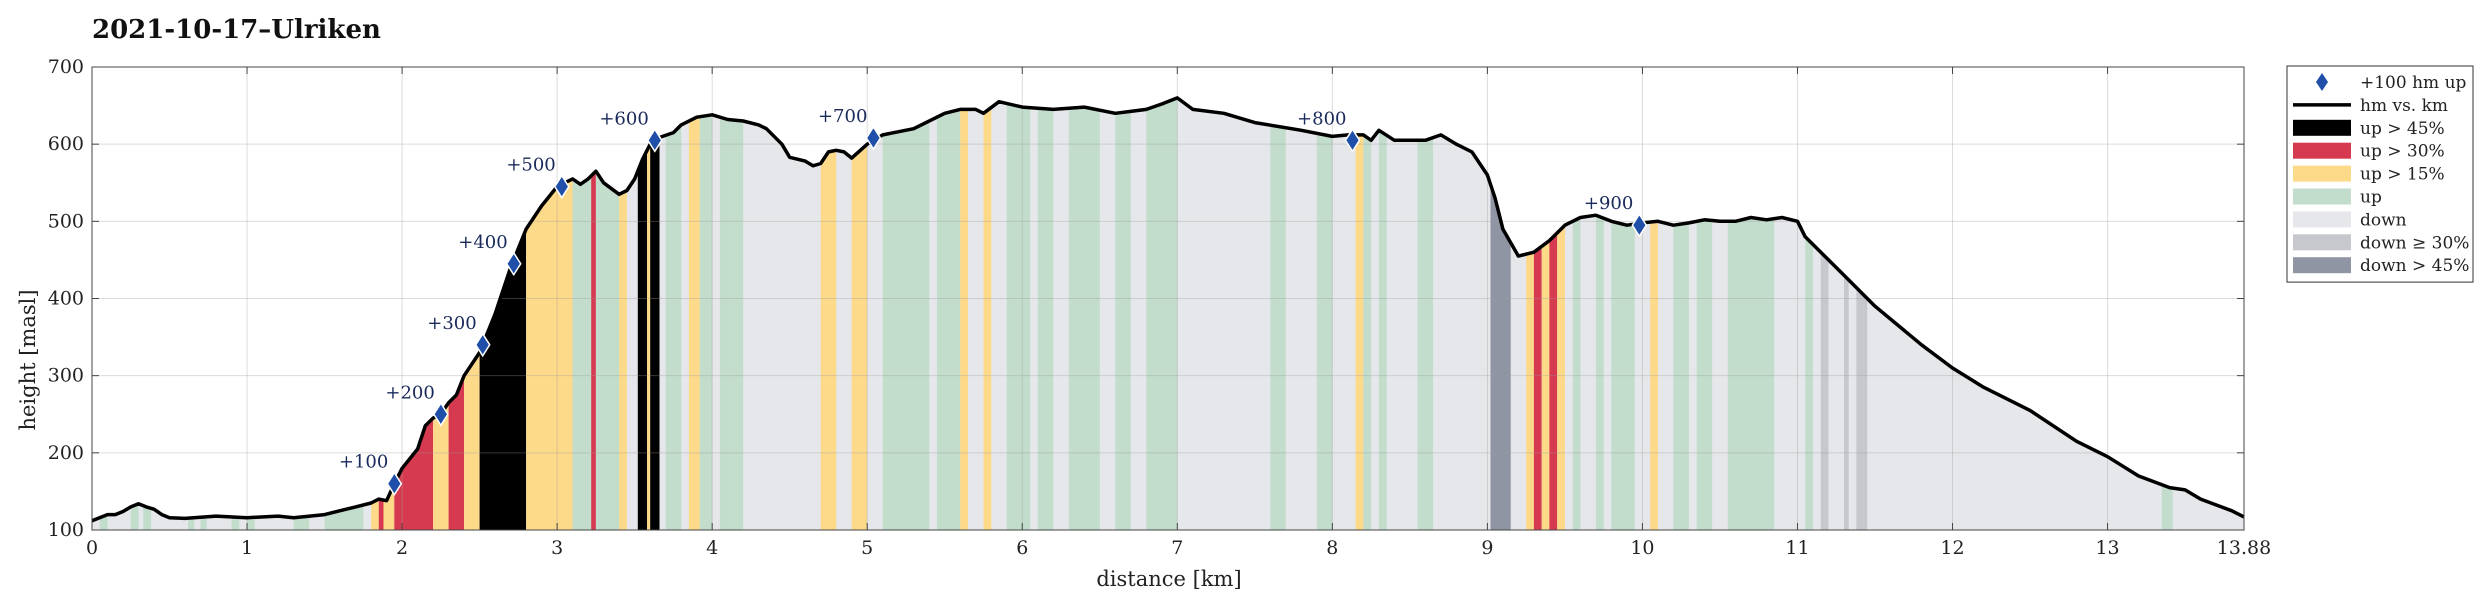  What do you see at coordinates (66, 67) in the screenshot?
I see `y-tick-label: 700` at bounding box center [66, 67].